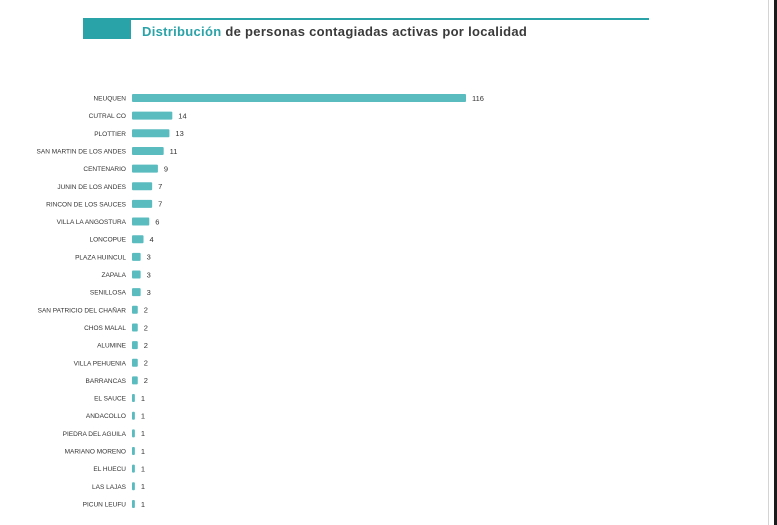  I want to click on category-label: ZAPALA, so click(114, 275).